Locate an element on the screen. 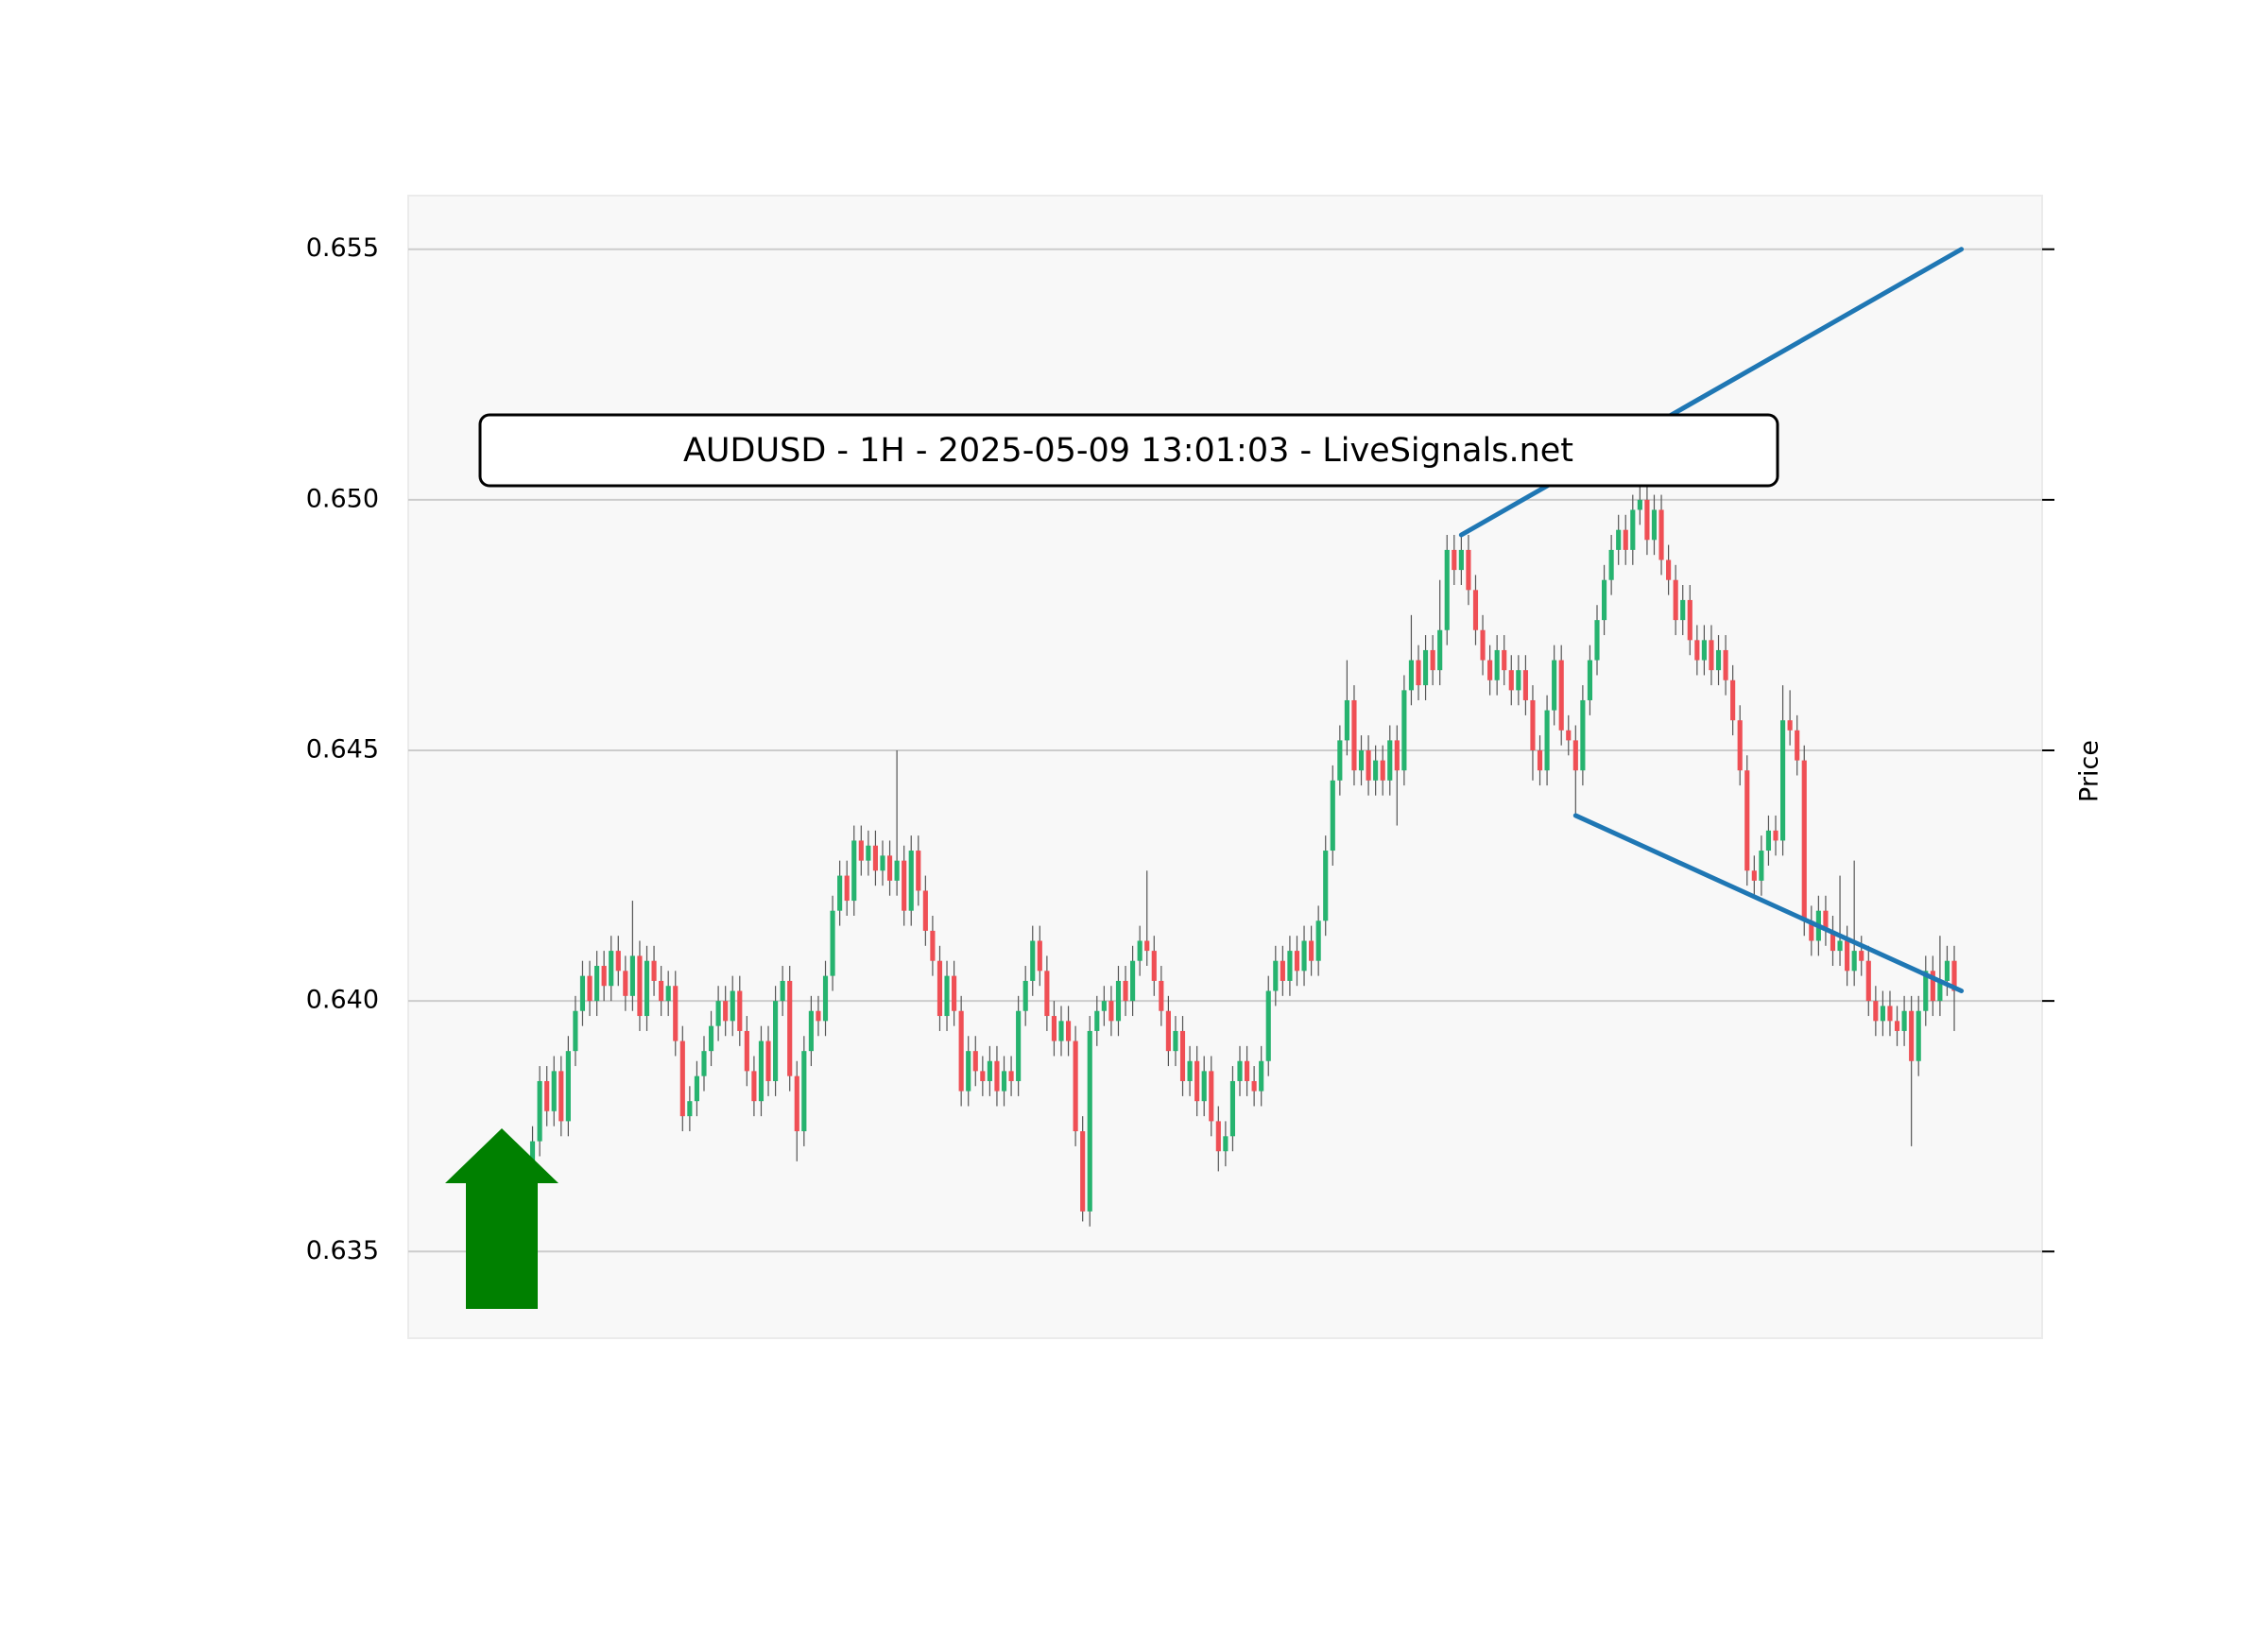  y-tick-label: 0.645 is located at coordinates (342, 750).